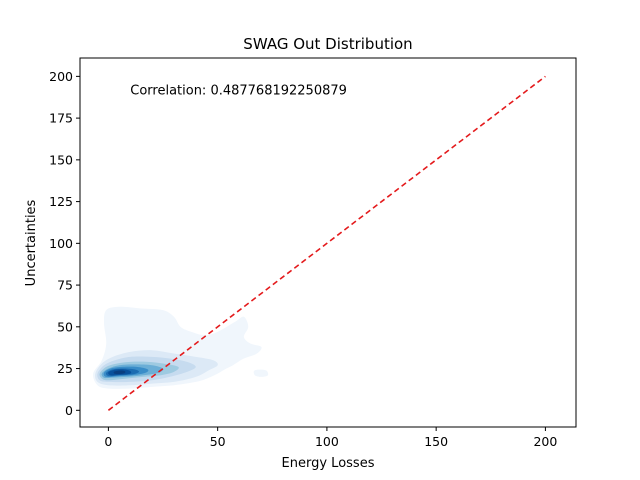 The image size is (640, 480). I want to click on density-contours, so click(180, 347).